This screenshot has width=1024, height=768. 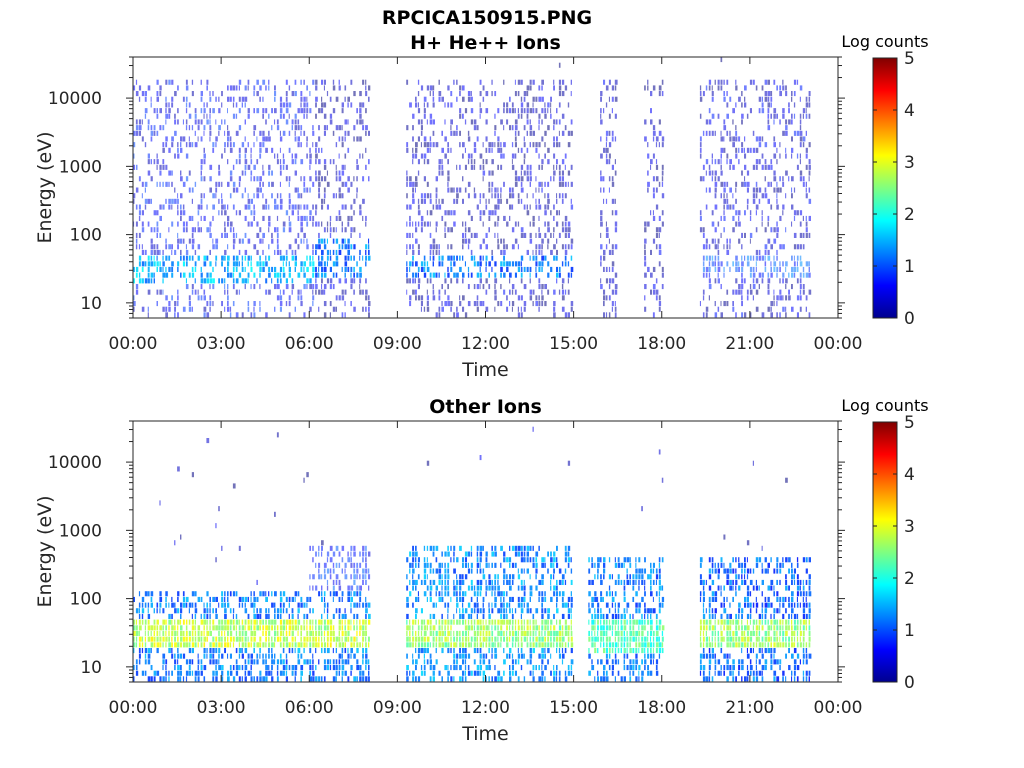 What do you see at coordinates (309, 344) in the screenshot?
I see `x-tick-label: 06:00` at bounding box center [309, 344].